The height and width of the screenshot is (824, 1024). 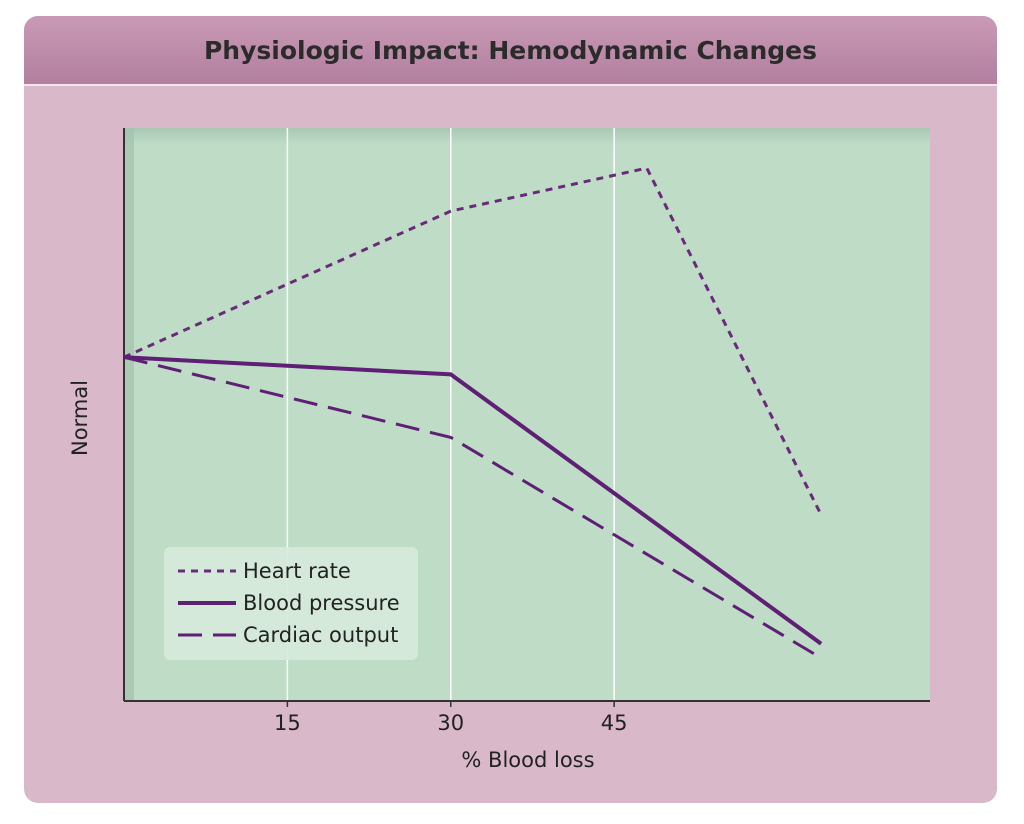 I want to click on legend-label: Blood pressure, so click(x=321, y=603).